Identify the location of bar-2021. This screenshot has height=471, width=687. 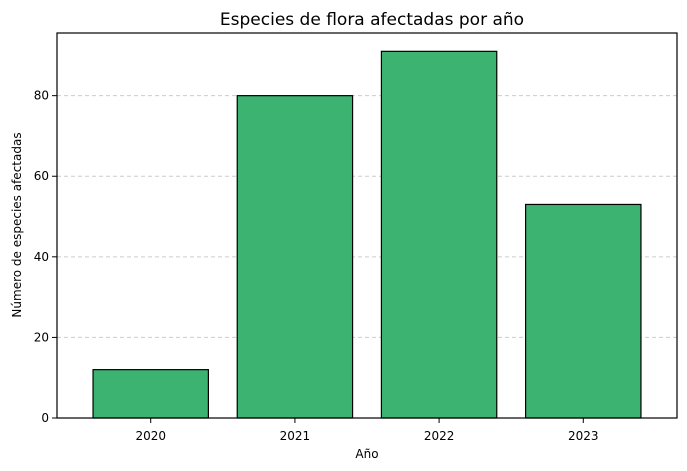
(295, 257).